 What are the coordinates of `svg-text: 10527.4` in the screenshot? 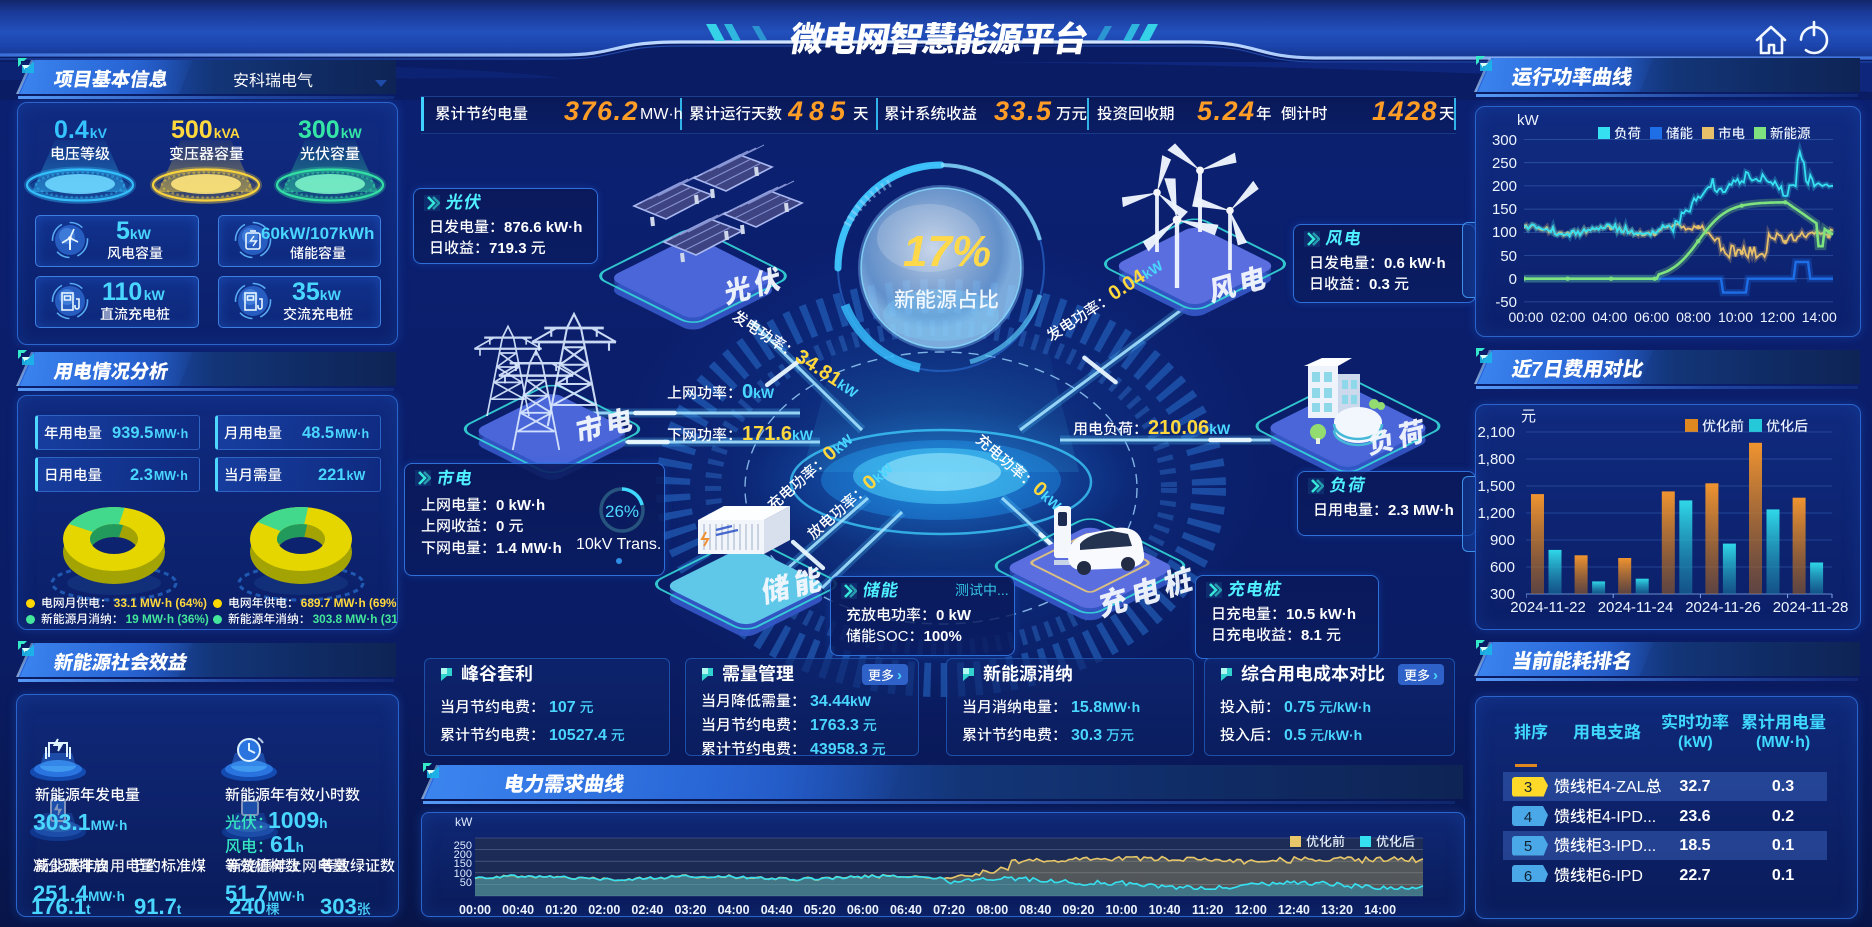 It's located at (578, 735).